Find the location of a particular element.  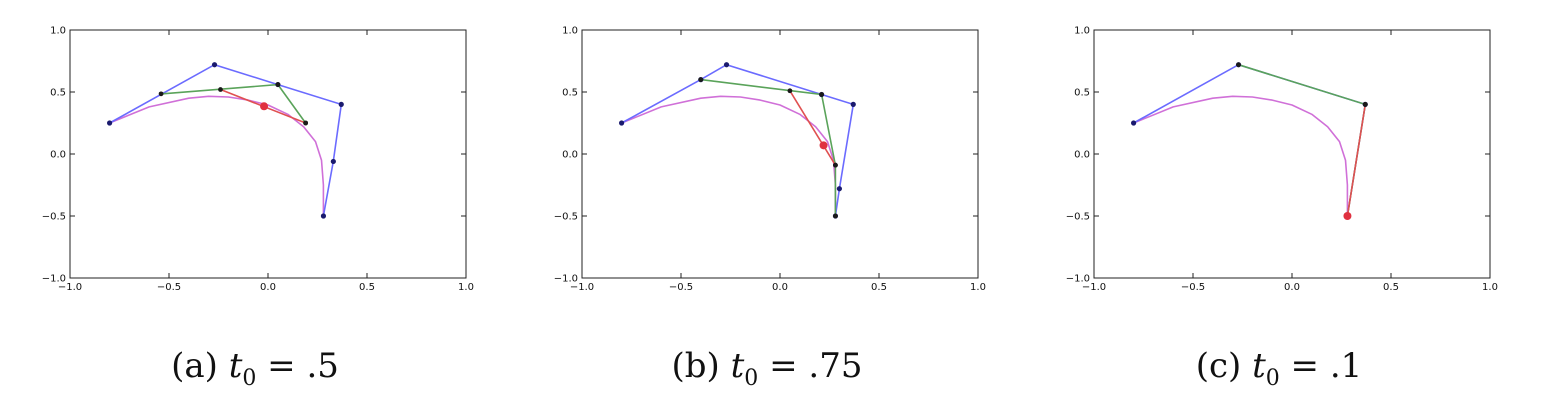

caption-label: (b) is located at coordinates (701, 366).